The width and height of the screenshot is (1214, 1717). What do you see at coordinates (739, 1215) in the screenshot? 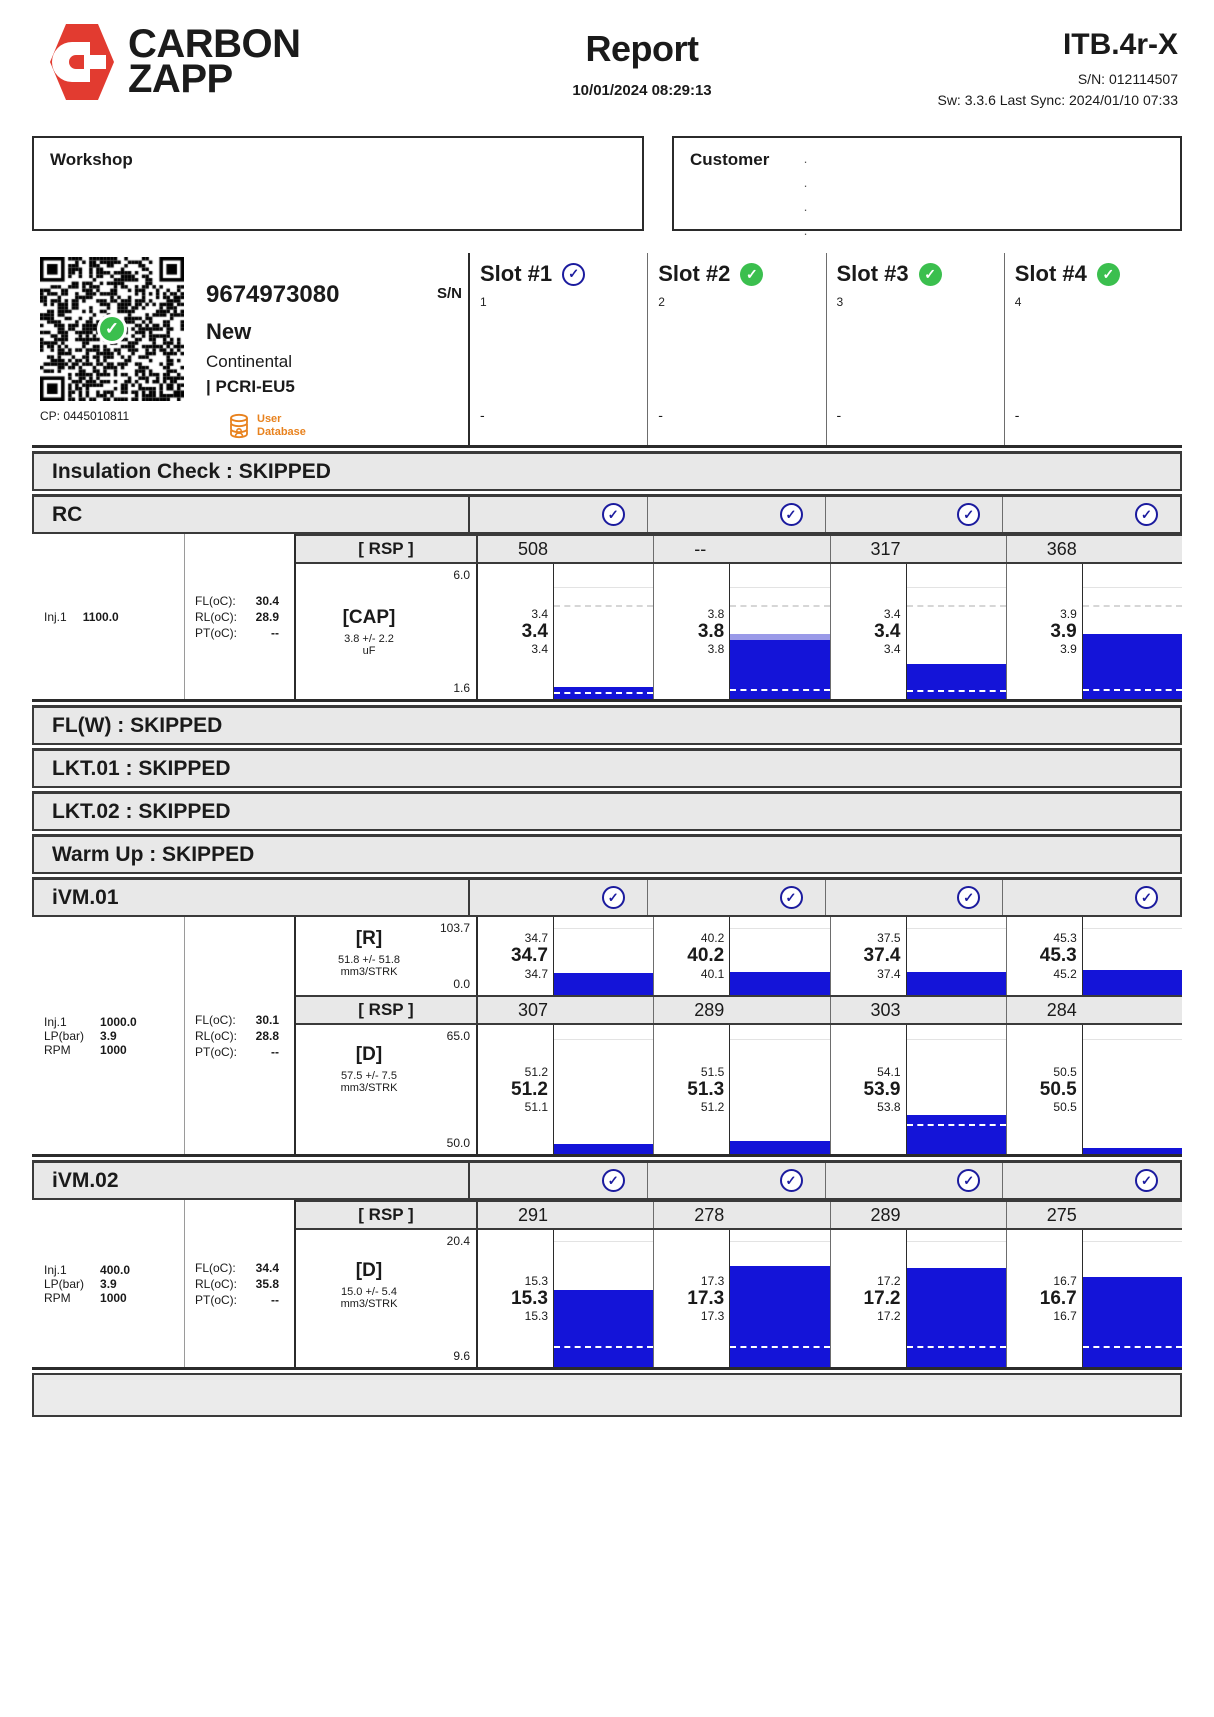
I see `ivm02-rsp-row: [ RSP ] 291 278 289 275` at bounding box center [739, 1215].